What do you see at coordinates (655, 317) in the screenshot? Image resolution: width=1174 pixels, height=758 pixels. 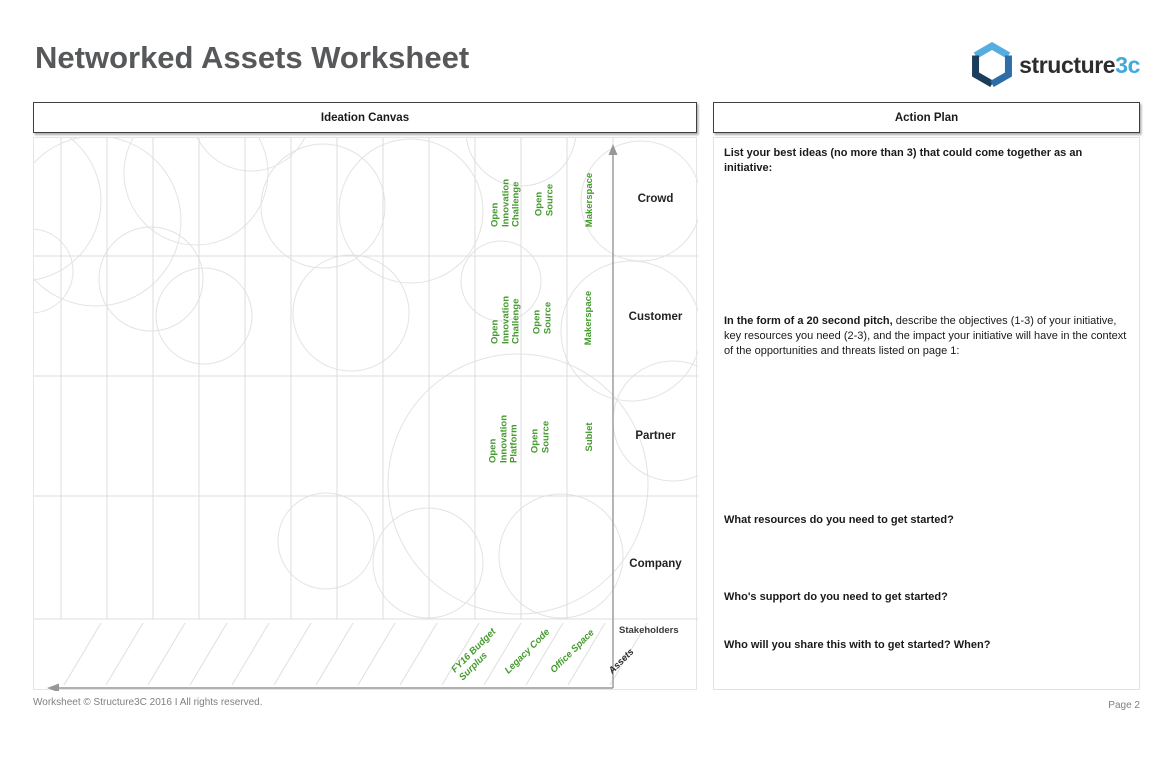 I see `row-label-customer: Customer` at bounding box center [655, 317].